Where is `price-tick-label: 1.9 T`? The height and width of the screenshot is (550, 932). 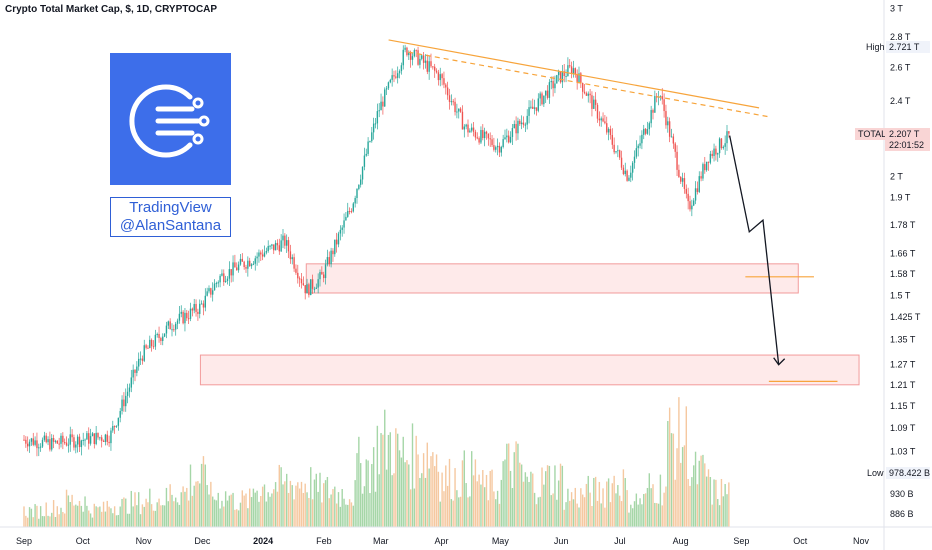
price-tick-label: 1.9 T is located at coordinates (900, 198).